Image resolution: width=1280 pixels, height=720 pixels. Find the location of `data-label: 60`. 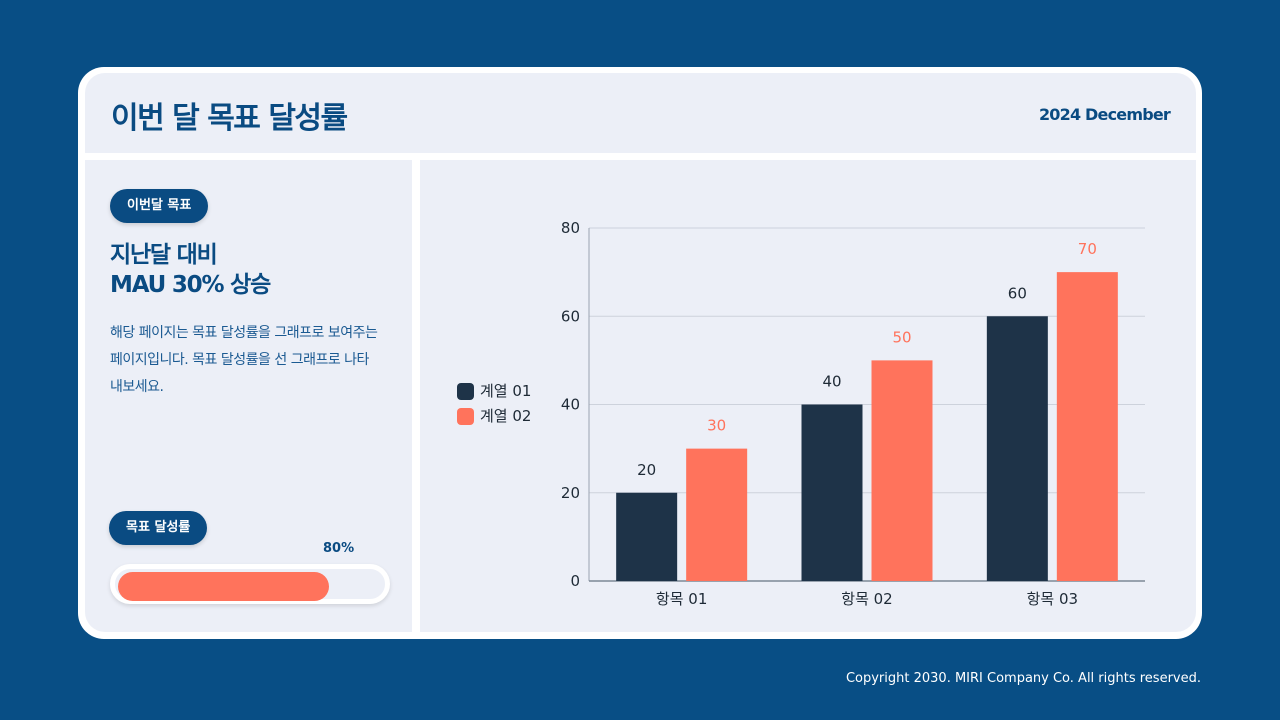

data-label: 60 is located at coordinates (1017, 293).